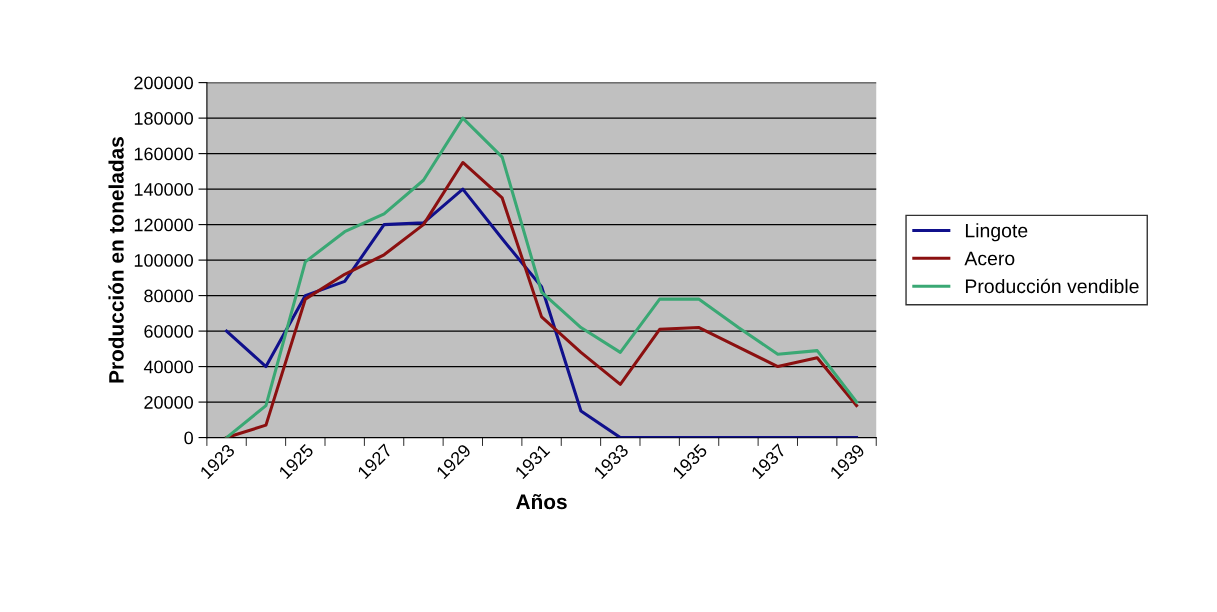 The width and height of the screenshot is (1217, 612). I want to click on y-tick-label: 120000, so click(163, 225).